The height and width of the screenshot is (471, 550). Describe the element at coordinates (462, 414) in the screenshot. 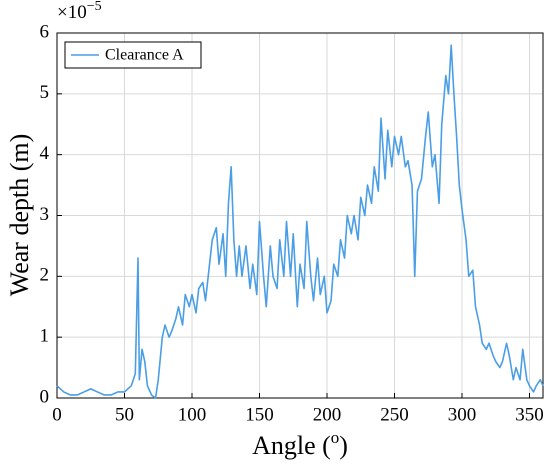

I see `x-tick-label: 300` at that location.